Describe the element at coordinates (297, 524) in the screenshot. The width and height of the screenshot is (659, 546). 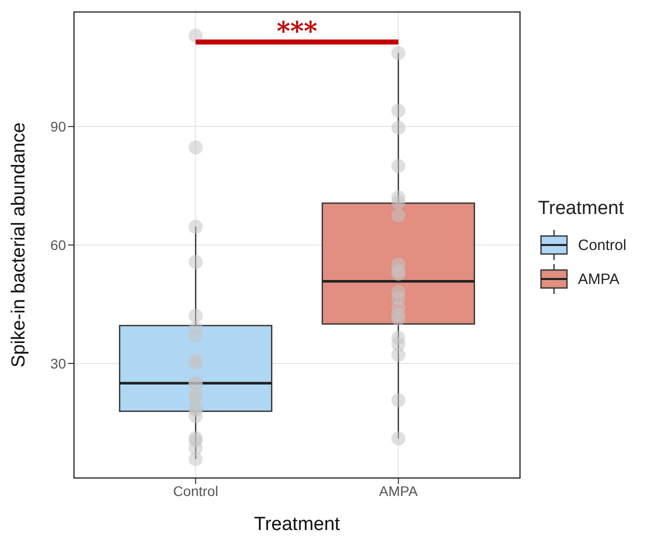
I see `x-axis-title: Treatment` at that location.